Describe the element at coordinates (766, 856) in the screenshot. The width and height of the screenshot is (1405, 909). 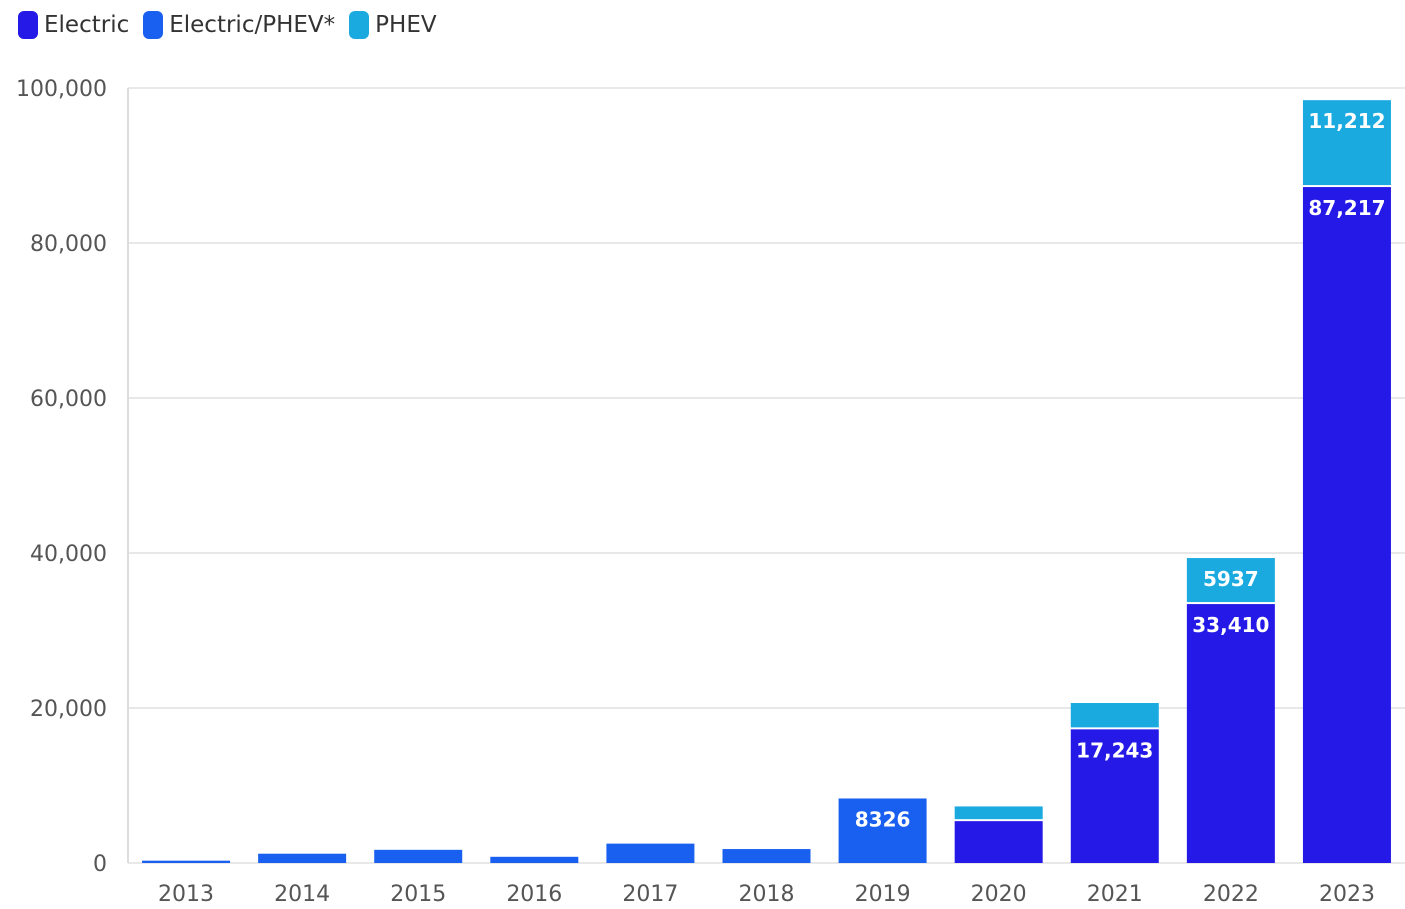
I see `bar-electric-phev--2018` at that location.